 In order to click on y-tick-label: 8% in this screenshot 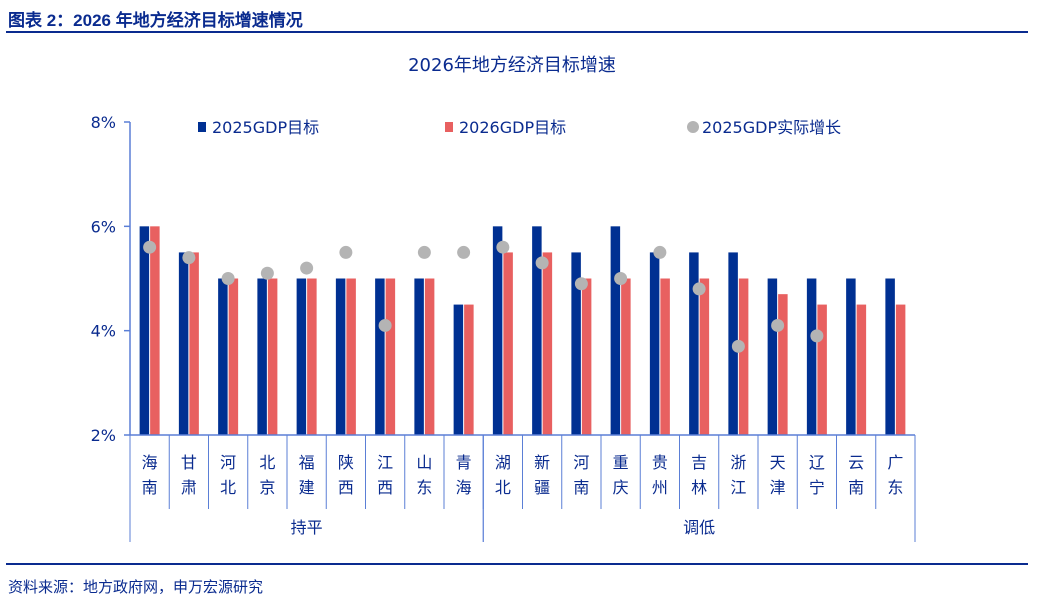, I will do `click(103, 122)`.